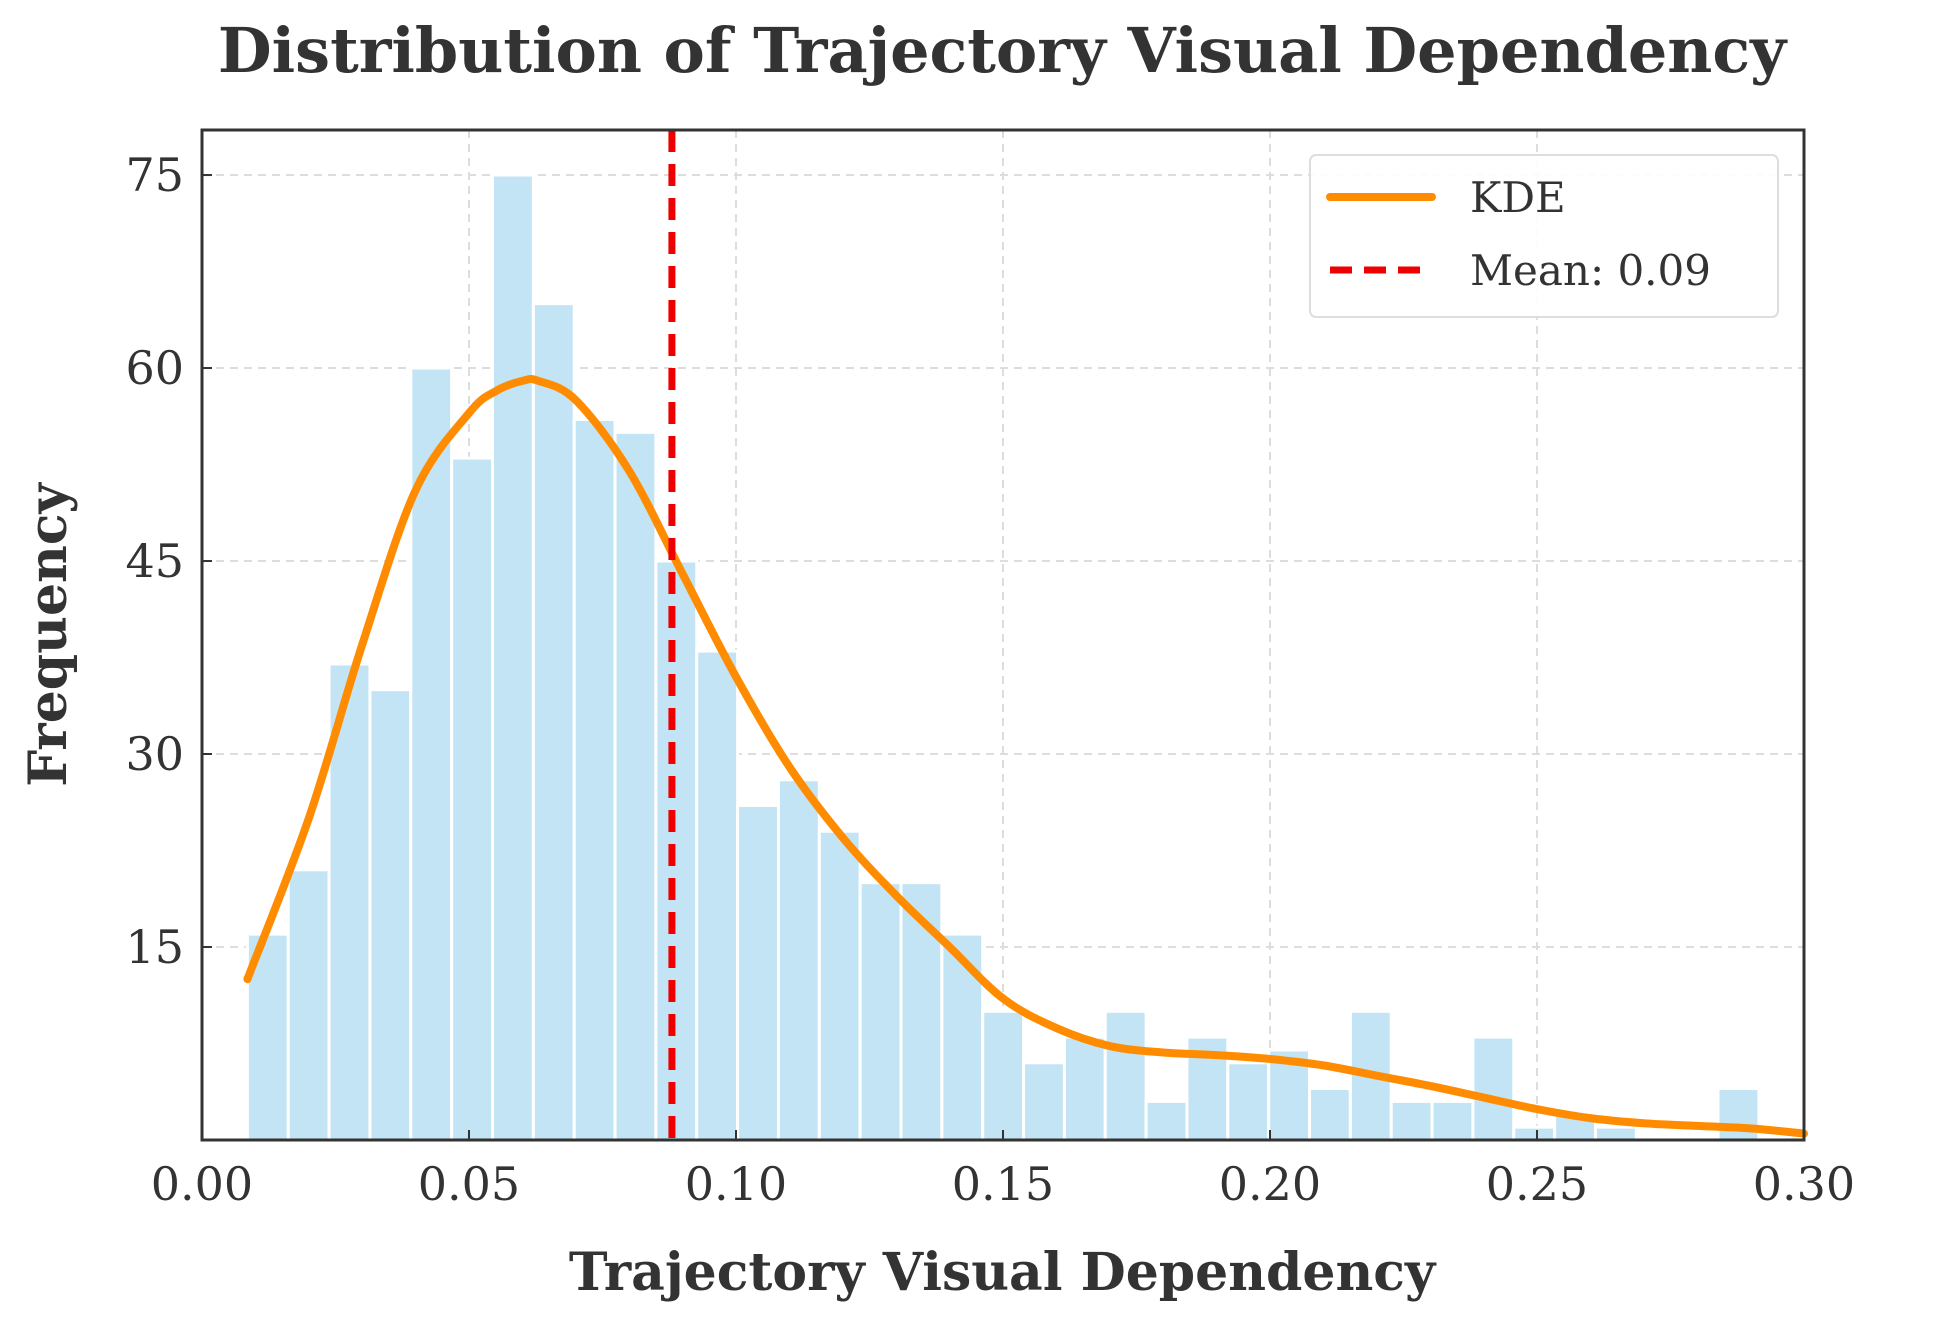 The height and width of the screenshot is (1329, 1935). Describe the element at coordinates (1804, 1184) in the screenshot. I see `x-tick-label: 0.30` at that location.